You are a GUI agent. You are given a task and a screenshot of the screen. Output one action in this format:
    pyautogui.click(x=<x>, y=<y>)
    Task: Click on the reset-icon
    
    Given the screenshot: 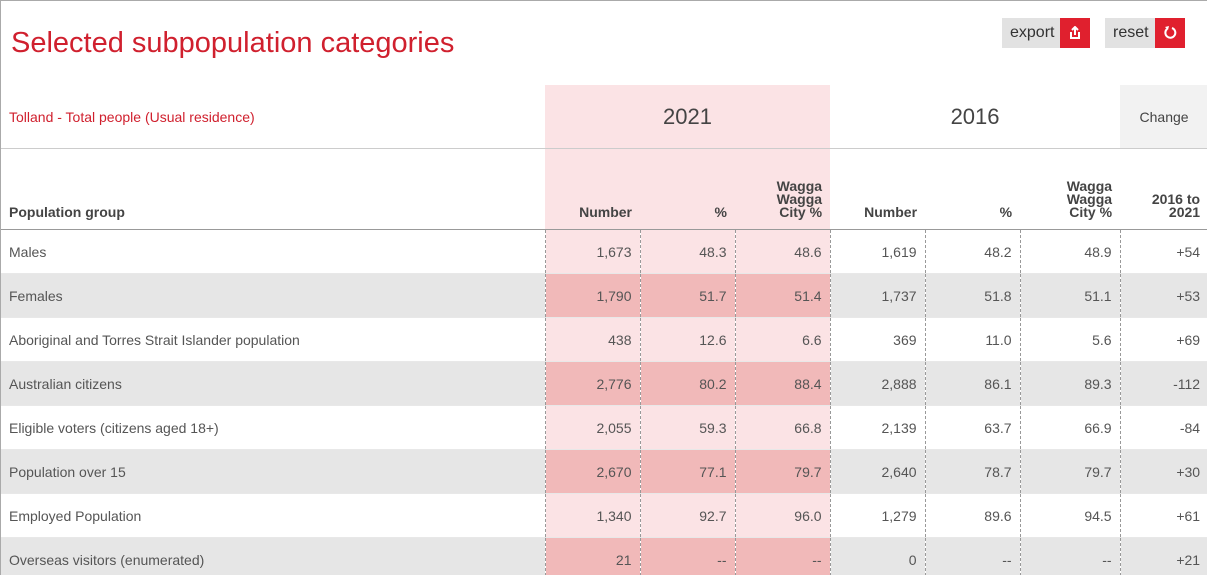 What is the action you would take?
    pyautogui.click(x=1169, y=33)
    